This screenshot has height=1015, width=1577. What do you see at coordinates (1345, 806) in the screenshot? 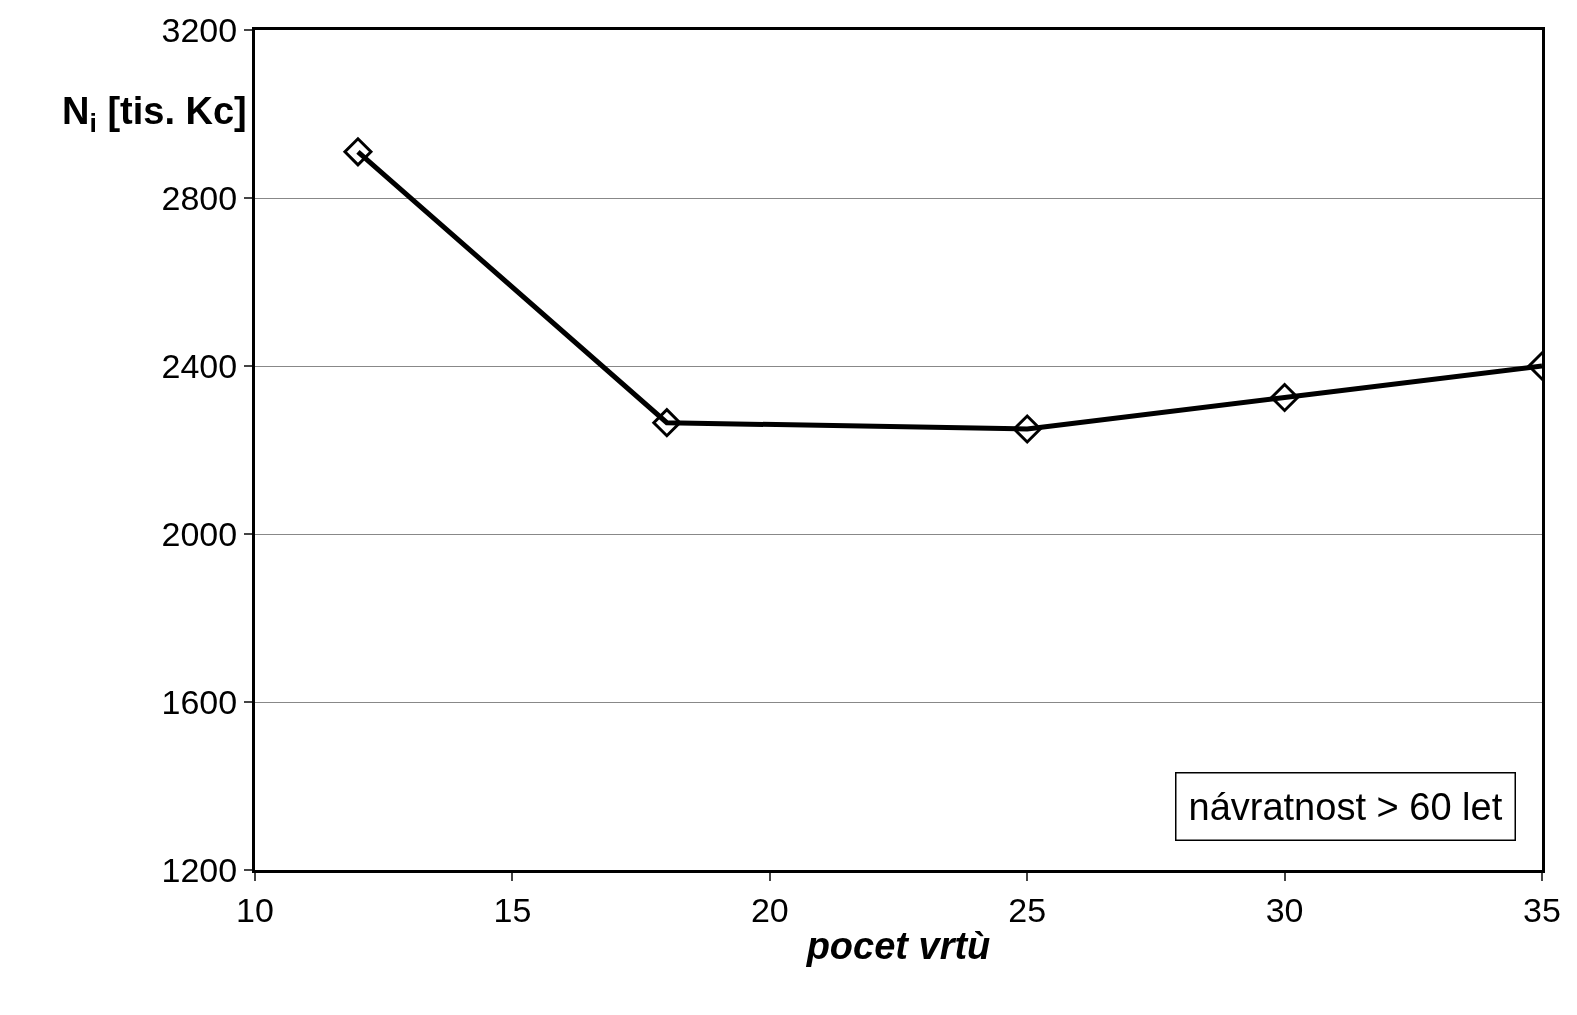
I see `annotation: návratnost > 60 let` at bounding box center [1345, 806].